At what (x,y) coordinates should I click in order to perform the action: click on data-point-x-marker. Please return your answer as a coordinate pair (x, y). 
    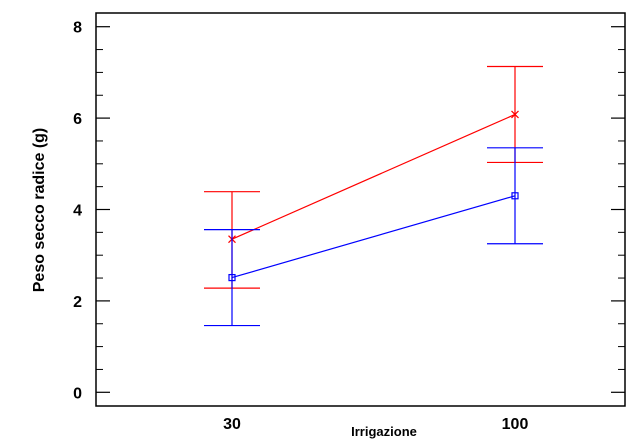
    Looking at the image, I should click on (515, 114).